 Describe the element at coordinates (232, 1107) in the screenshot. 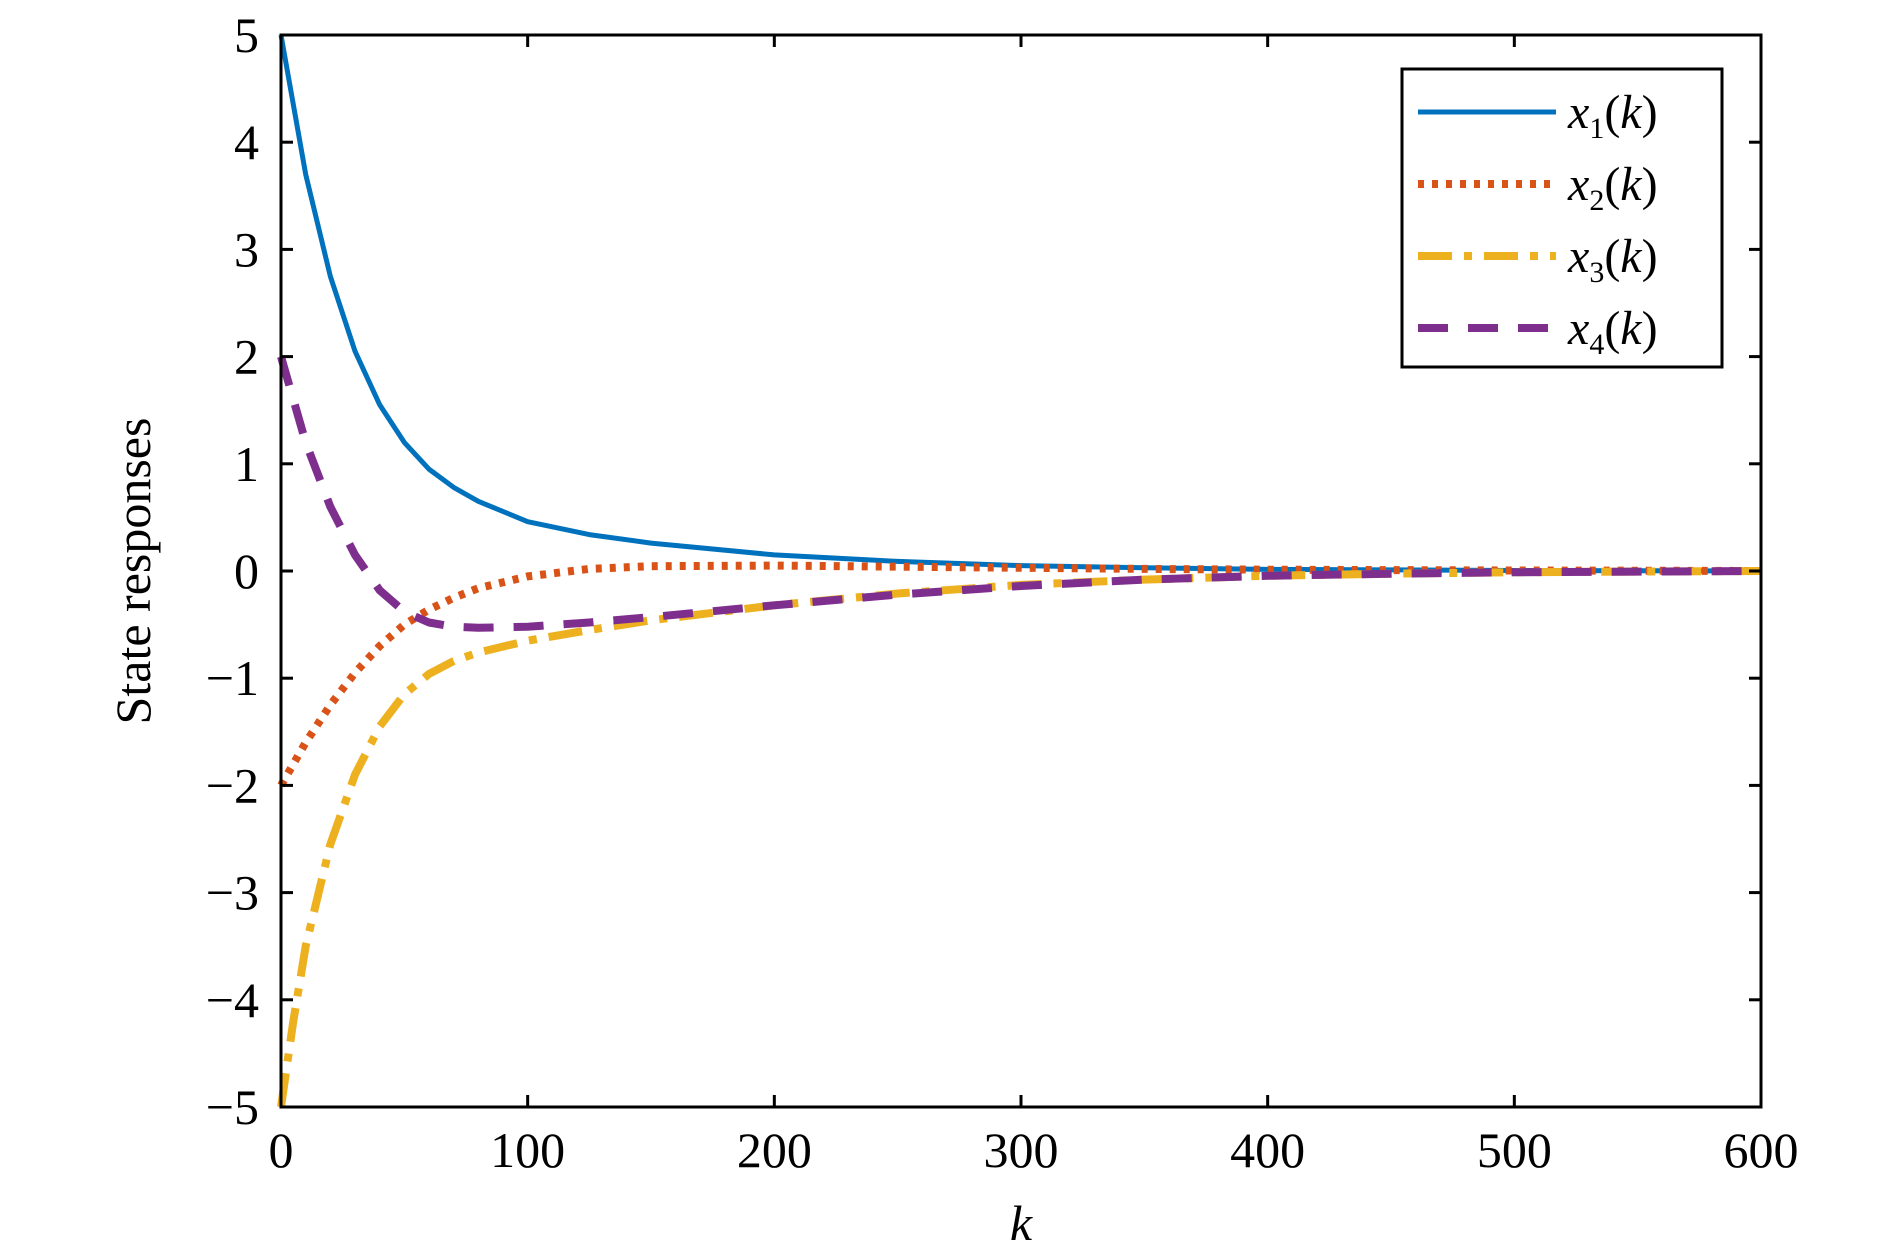

I see `y-tick-label: −5` at that location.